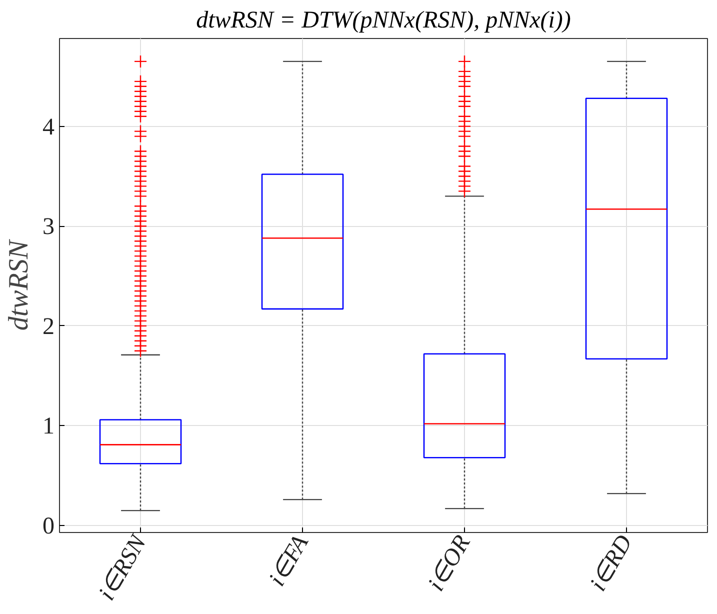 This screenshot has width=717, height=614. I want to click on y-tick-label: 1, so click(48, 427).